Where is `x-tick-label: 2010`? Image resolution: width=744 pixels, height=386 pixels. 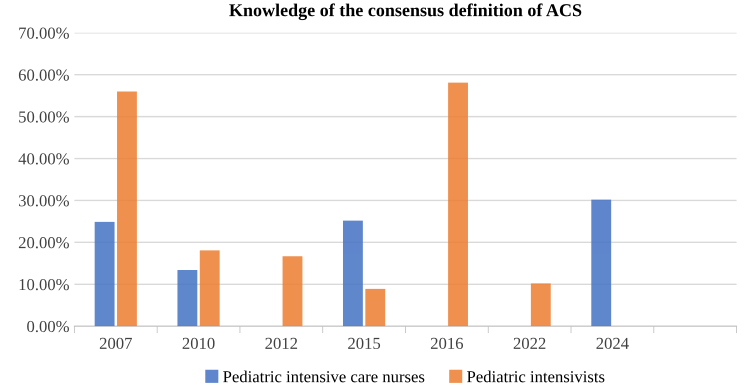 x-tick-label: 2010 is located at coordinates (198, 344).